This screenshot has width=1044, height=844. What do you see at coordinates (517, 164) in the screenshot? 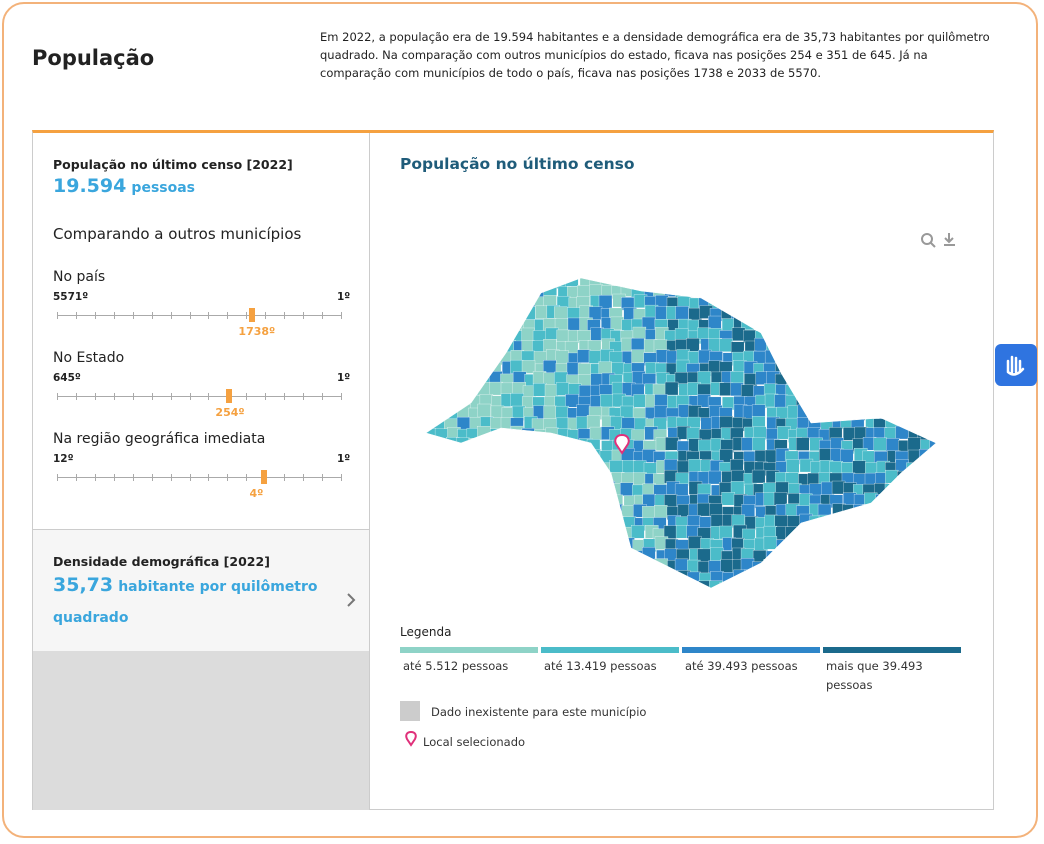
I see `map-title: População no último censo` at bounding box center [517, 164].